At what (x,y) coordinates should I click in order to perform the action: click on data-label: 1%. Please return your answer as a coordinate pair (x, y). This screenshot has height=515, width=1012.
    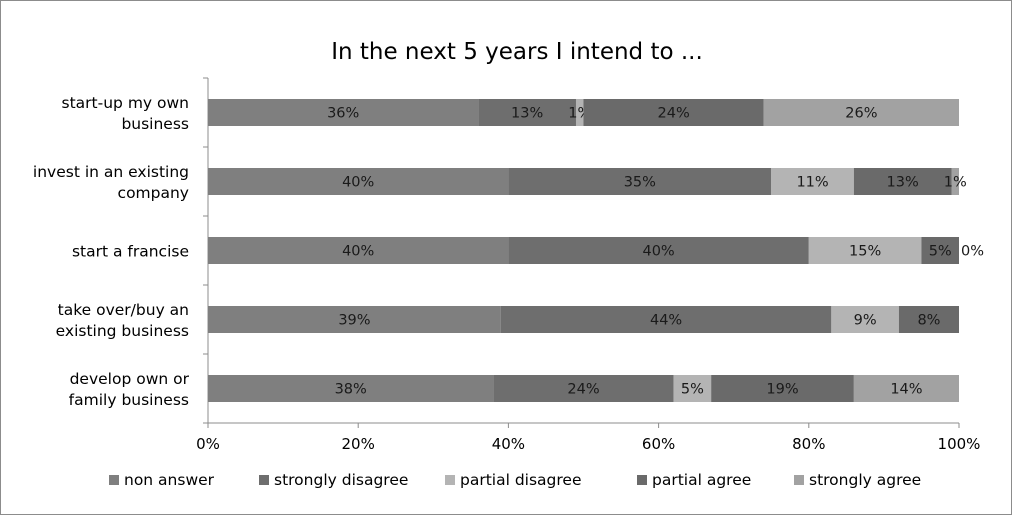
    Looking at the image, I should click on (955, 183).